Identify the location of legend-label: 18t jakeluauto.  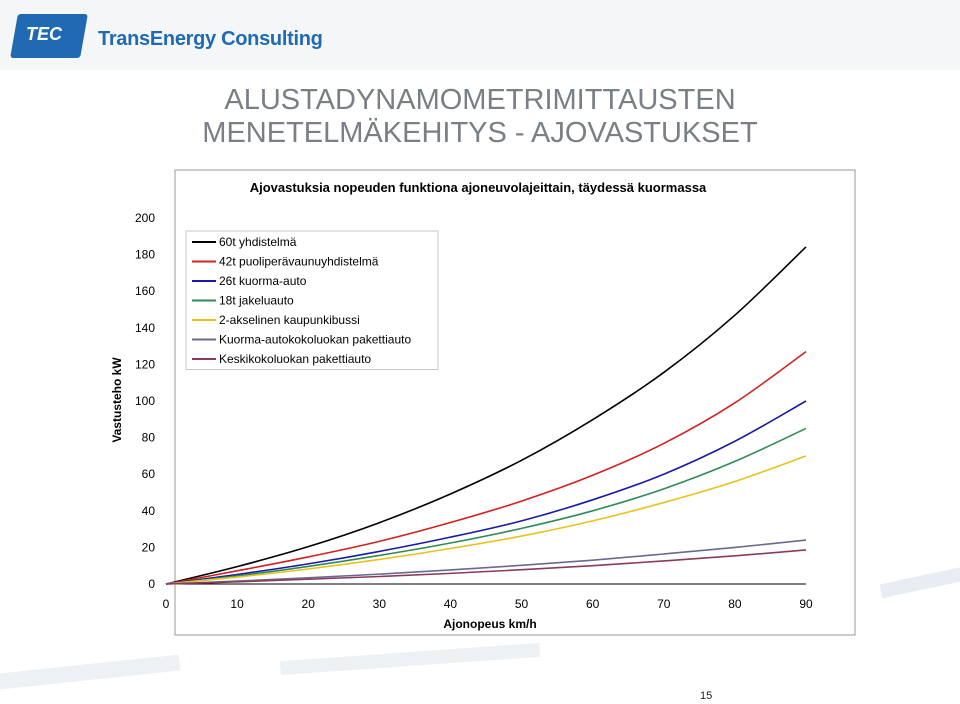
(256, 301).